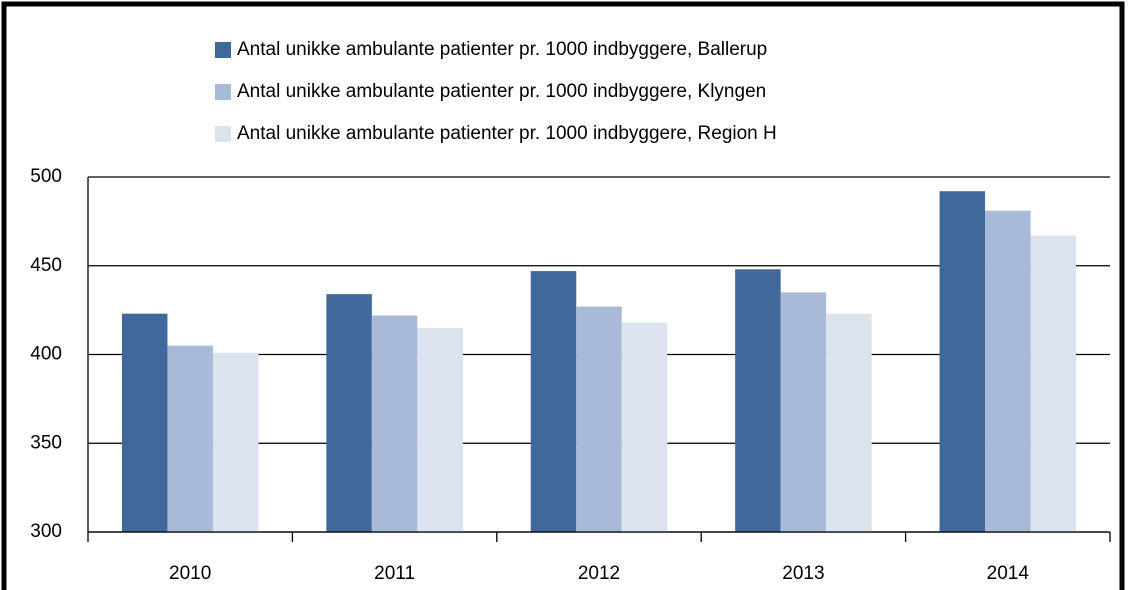 This screenshot has width=1130, height=590. What do you see at coordinates (599, 573) in the screenshot?
I see `x-tick-label: 2012` at bounding box center [599, 573].